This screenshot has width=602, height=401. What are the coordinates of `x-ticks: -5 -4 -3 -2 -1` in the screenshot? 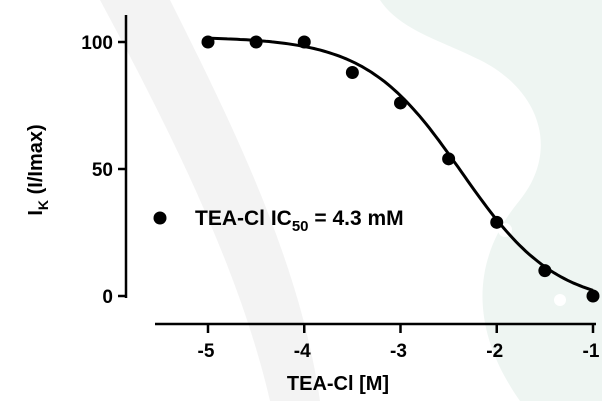 It's located at (399, 342).